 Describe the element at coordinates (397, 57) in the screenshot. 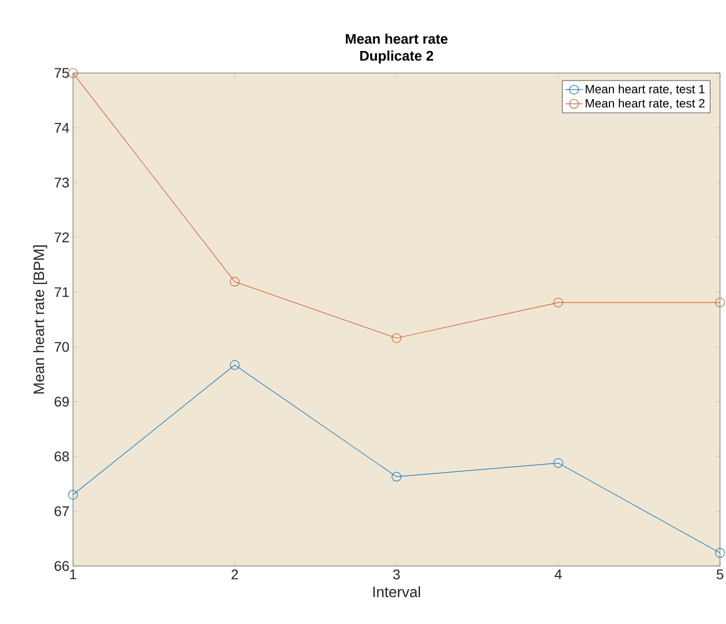

I see `chart-subtitle: Duplicate 2` at that location.